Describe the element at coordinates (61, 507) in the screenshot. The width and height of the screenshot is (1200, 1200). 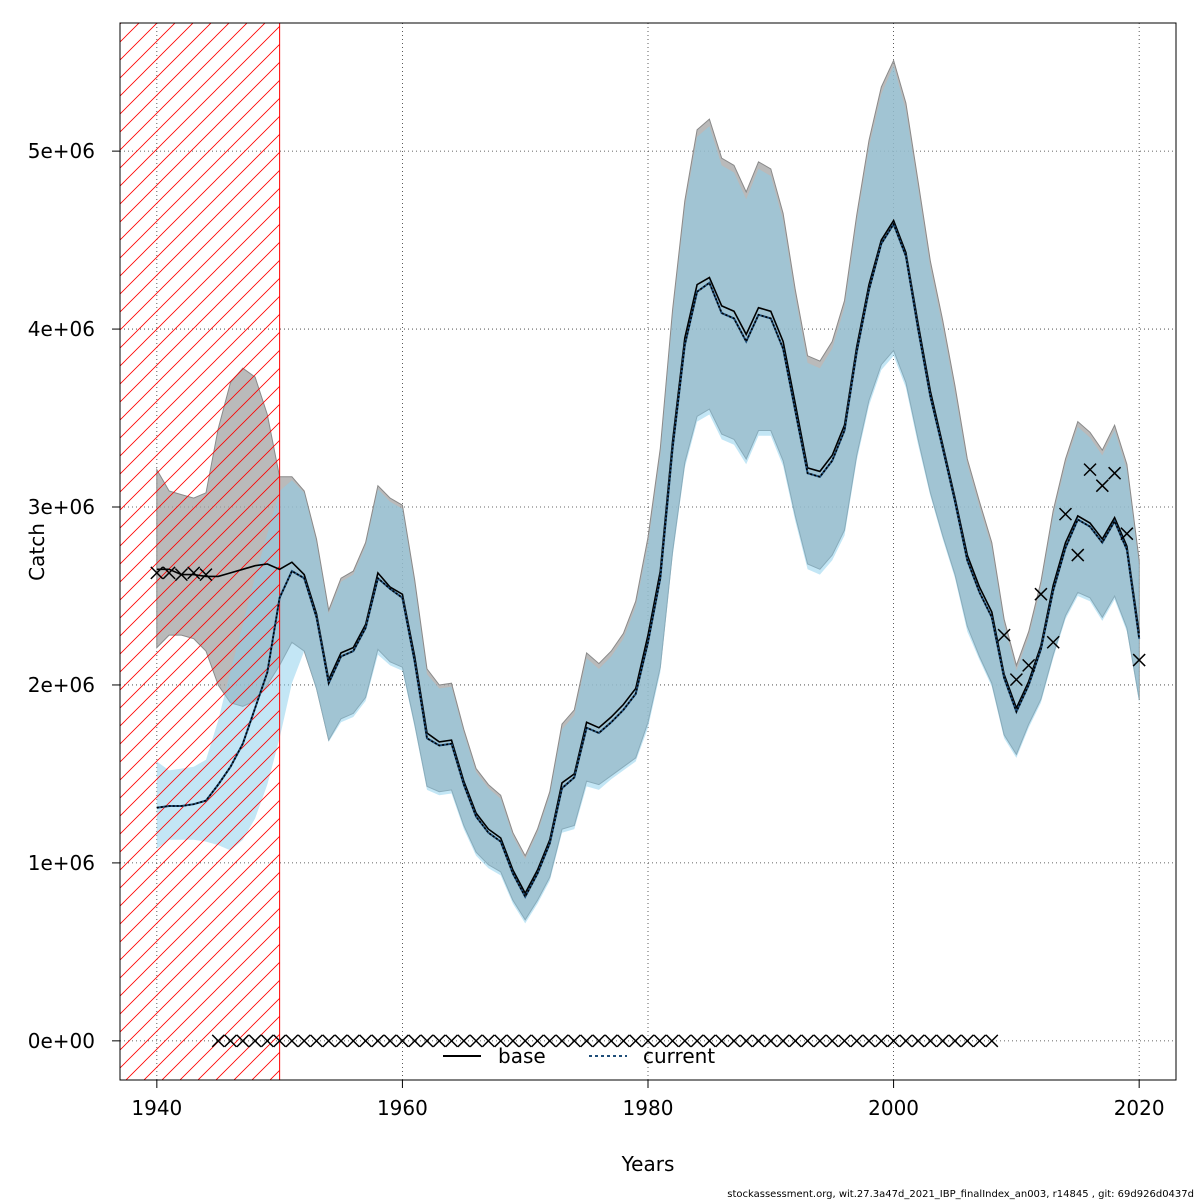
I see `y-tick-label: 3e+06` at that location.